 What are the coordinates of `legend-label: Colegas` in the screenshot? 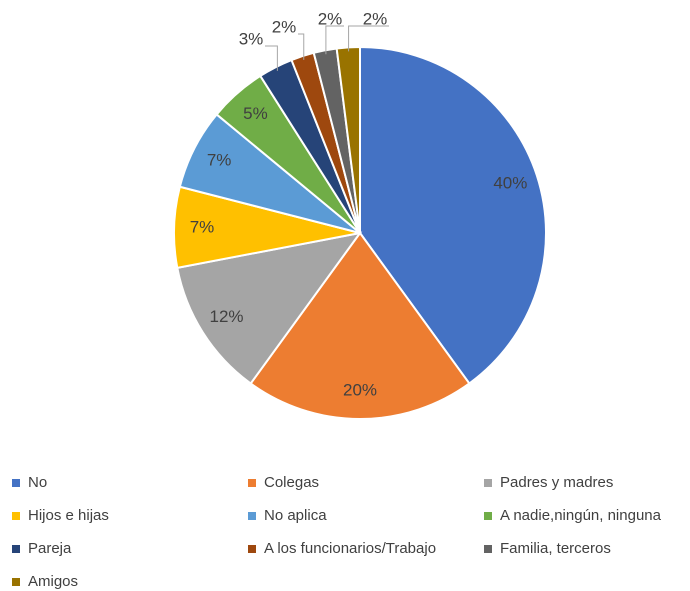 It's located at (291, 482).